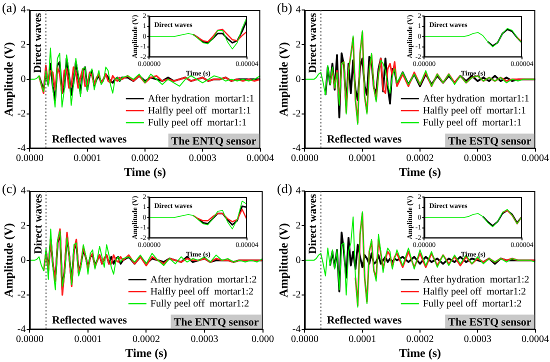 This screenshot has width=550, height=362. What do you see at coordinates (263, 340) in the screenshot?
I see `x-tick-label: 0.000` at bounding box center [263, 340].